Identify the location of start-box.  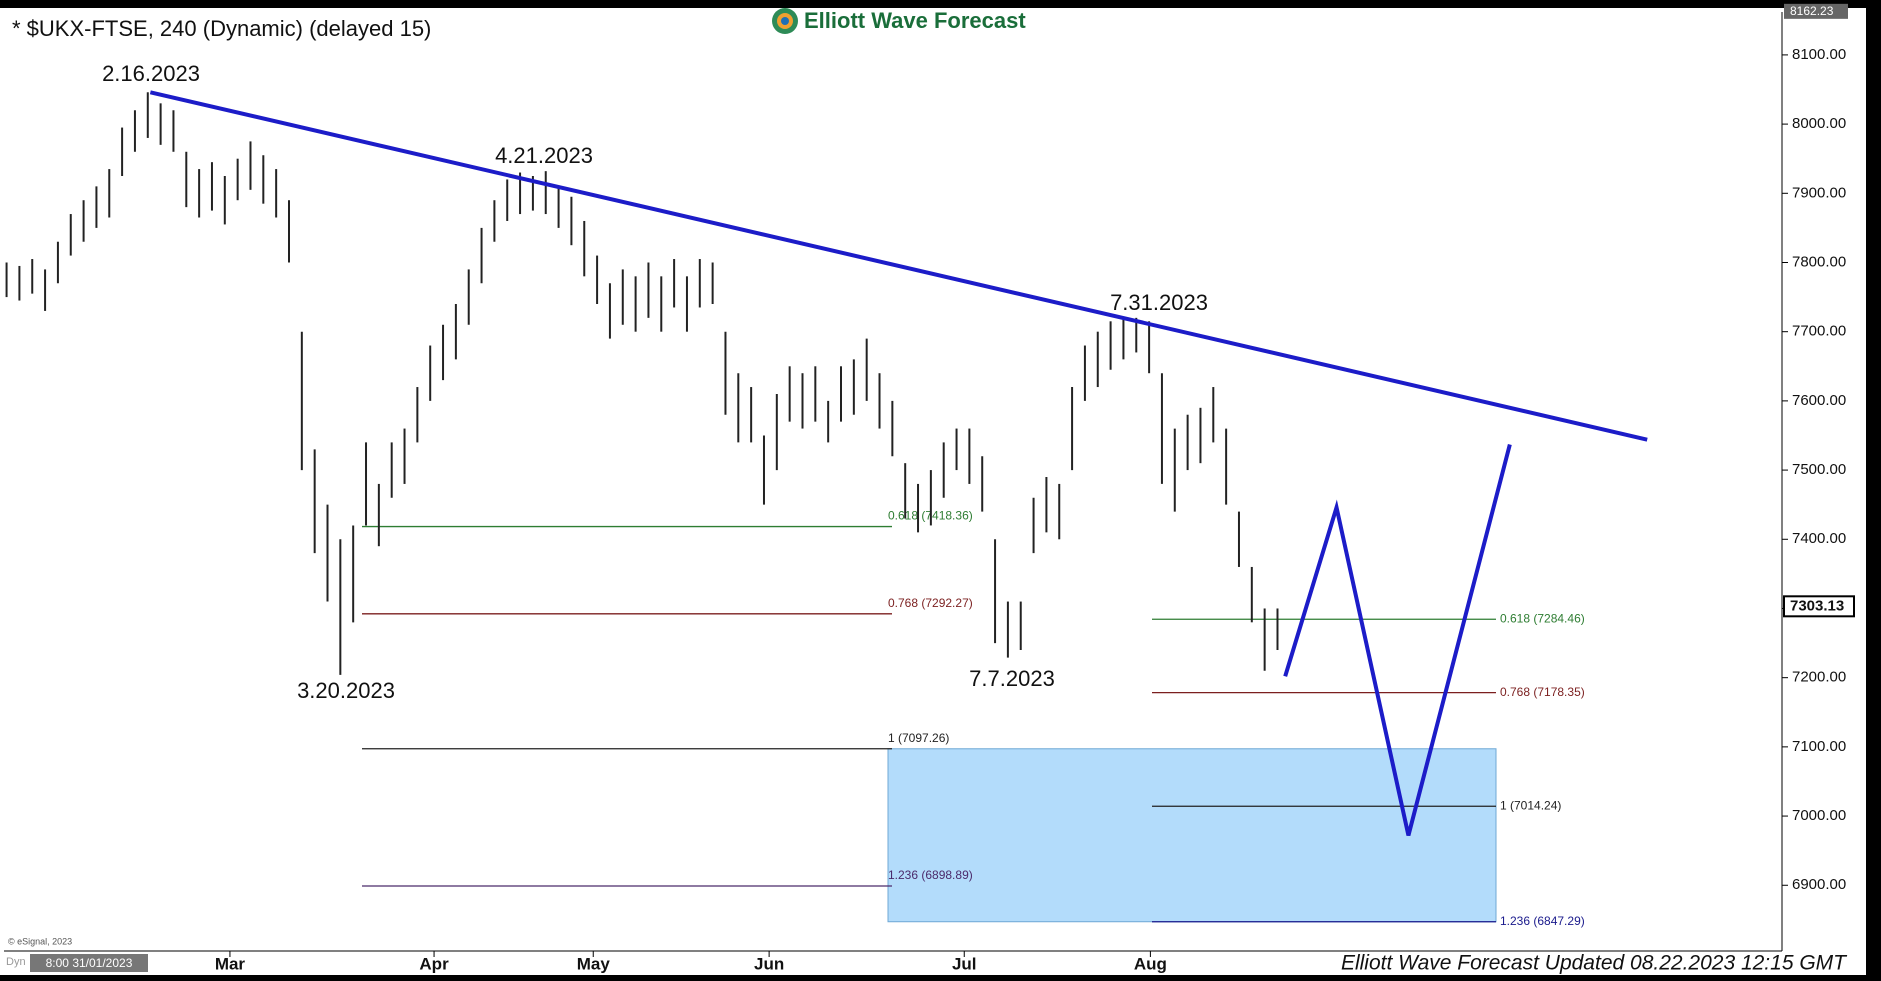
(89, 963).